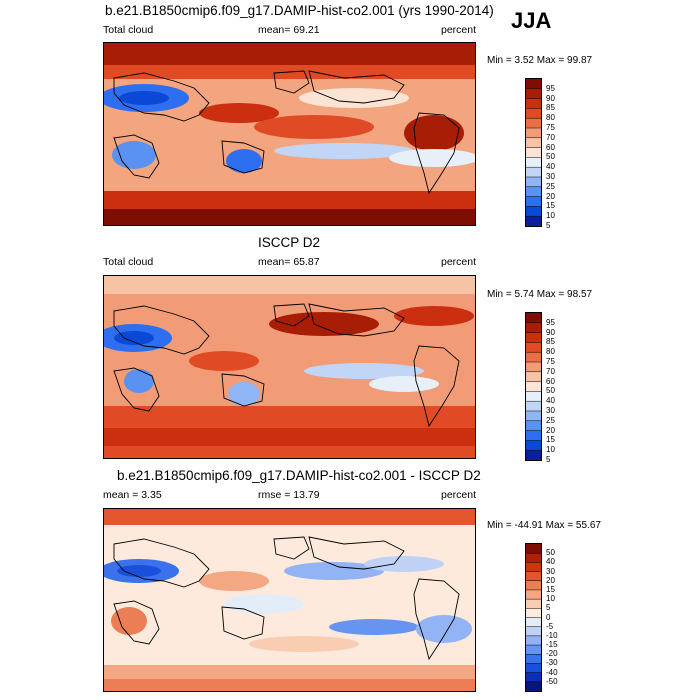  Describe the element at coordinates (550, 391) in the screenshot. I see `legend-2-tick-label: 50` at that location.